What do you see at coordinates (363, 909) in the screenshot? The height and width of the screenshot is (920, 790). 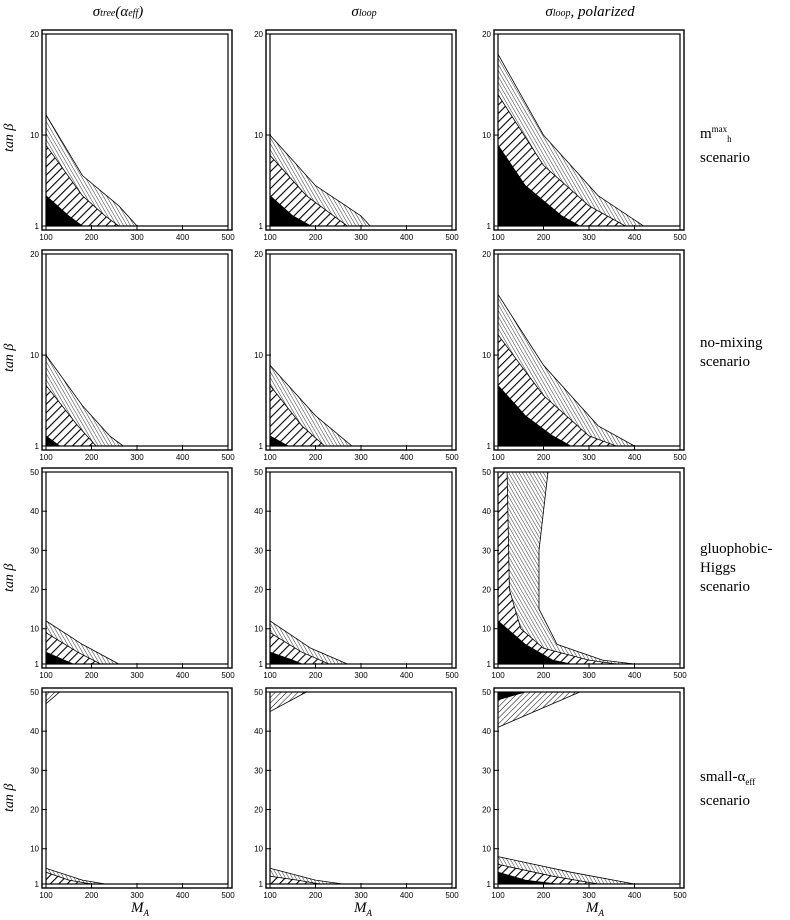 I see `x-axis-label-col2: MA` at bounding box center [363, 909].